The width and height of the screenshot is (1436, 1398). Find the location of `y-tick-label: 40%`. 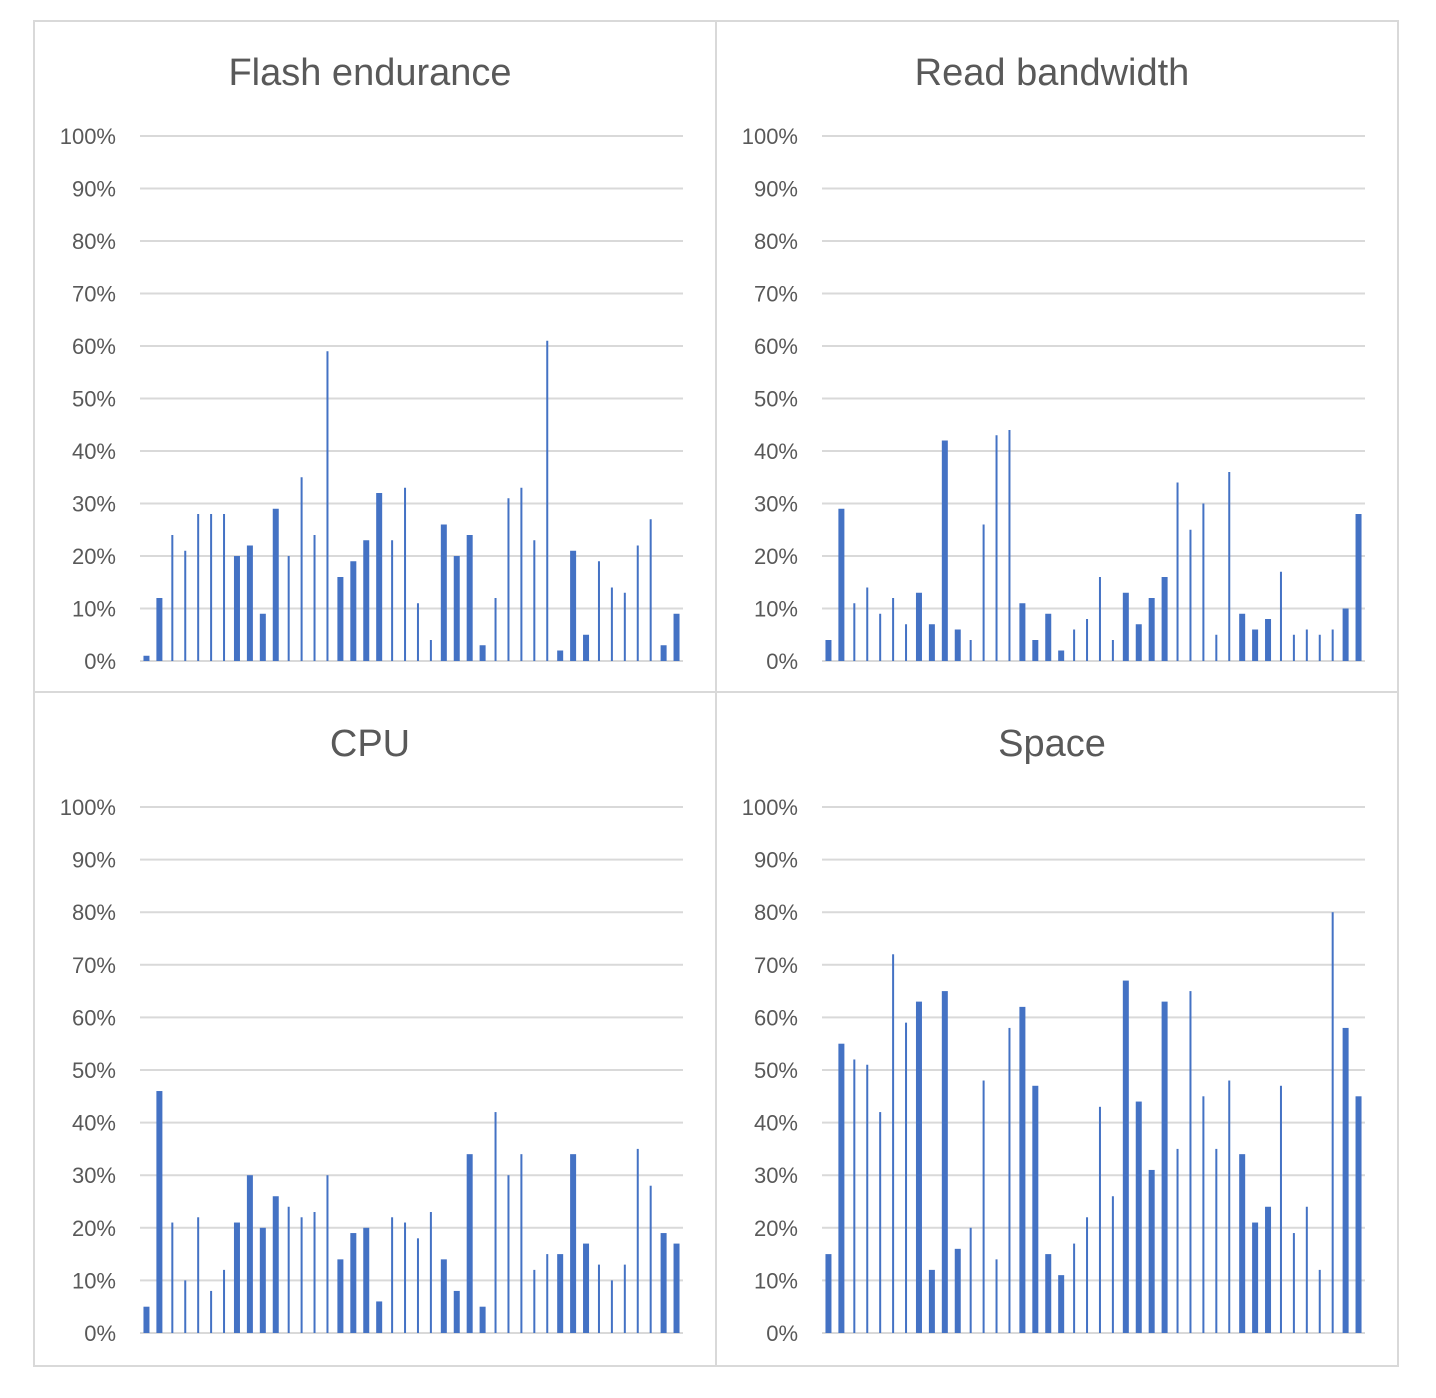

y-tick-label: 40% is located at coordinates (776, 451).